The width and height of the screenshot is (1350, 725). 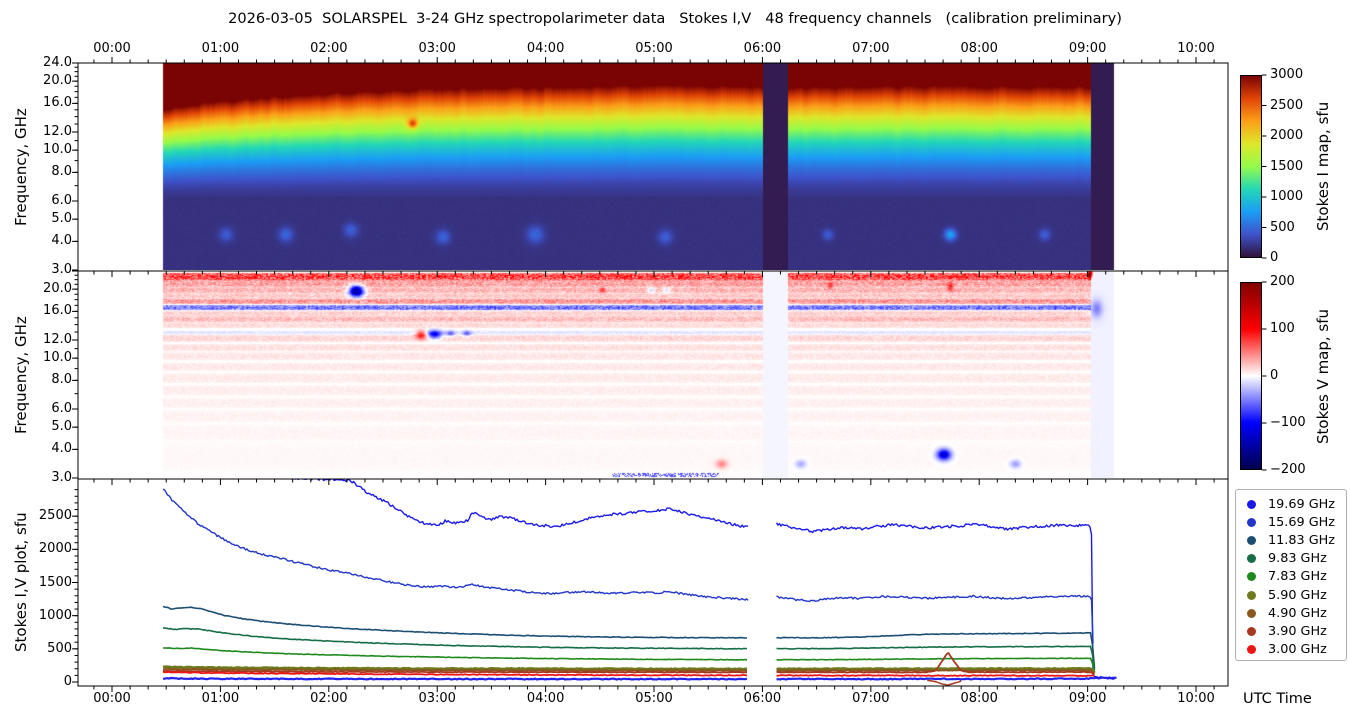 What do you see at coordinates (1323, 376) in the screenshot?
I see `stokes-v-colorbar-label: Stokes V map, sfu` at bounding box center [1323, 376].